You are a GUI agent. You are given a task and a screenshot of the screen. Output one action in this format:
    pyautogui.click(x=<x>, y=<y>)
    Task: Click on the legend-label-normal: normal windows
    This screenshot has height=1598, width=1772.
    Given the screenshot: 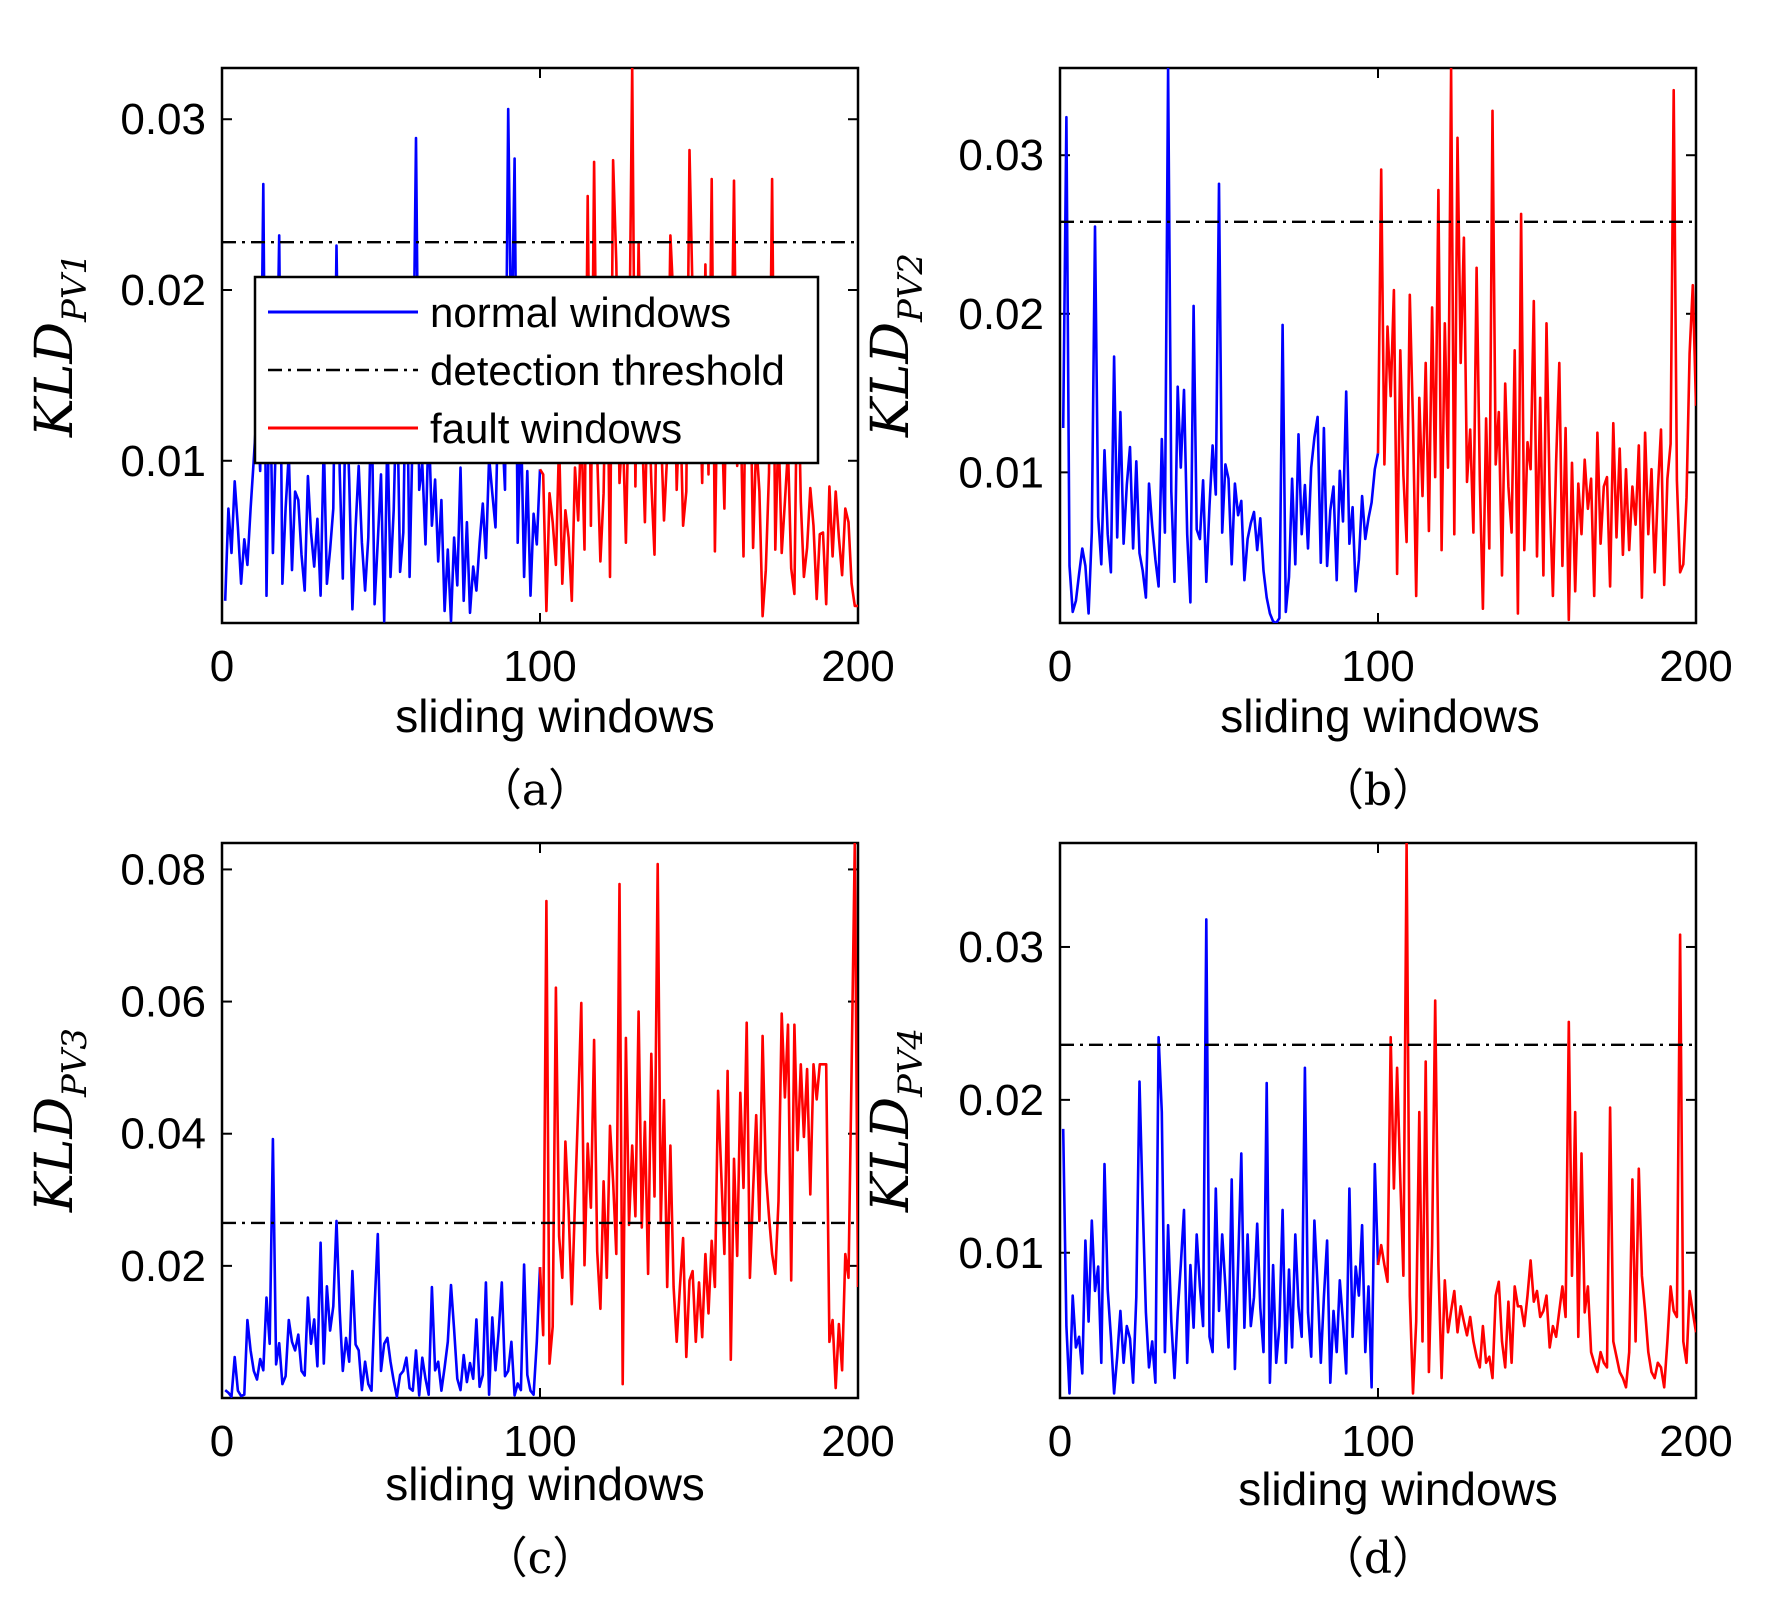 What is the action you would take?
    pyautogui.click(x=580, y=312)
    